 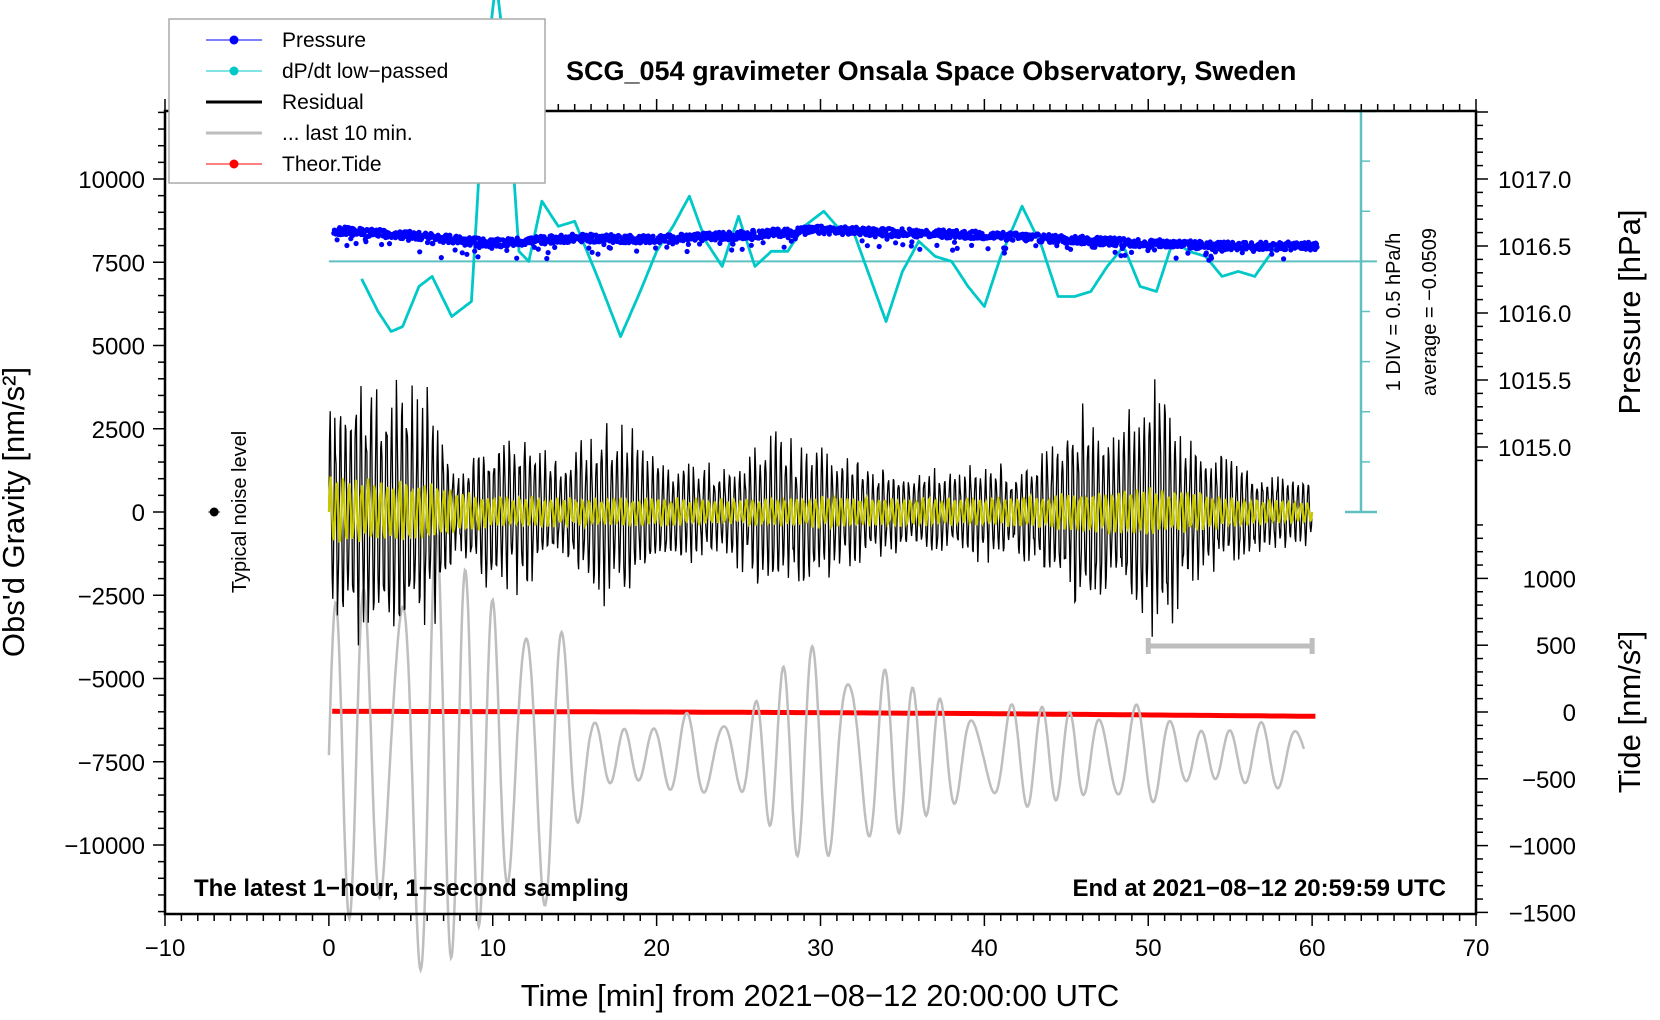 What do you see at coordinates (1629, 311) in the screenshot?
I see `y-axis-pressure-title: Pressure [hPa]` at bounding box center [1629, 311].